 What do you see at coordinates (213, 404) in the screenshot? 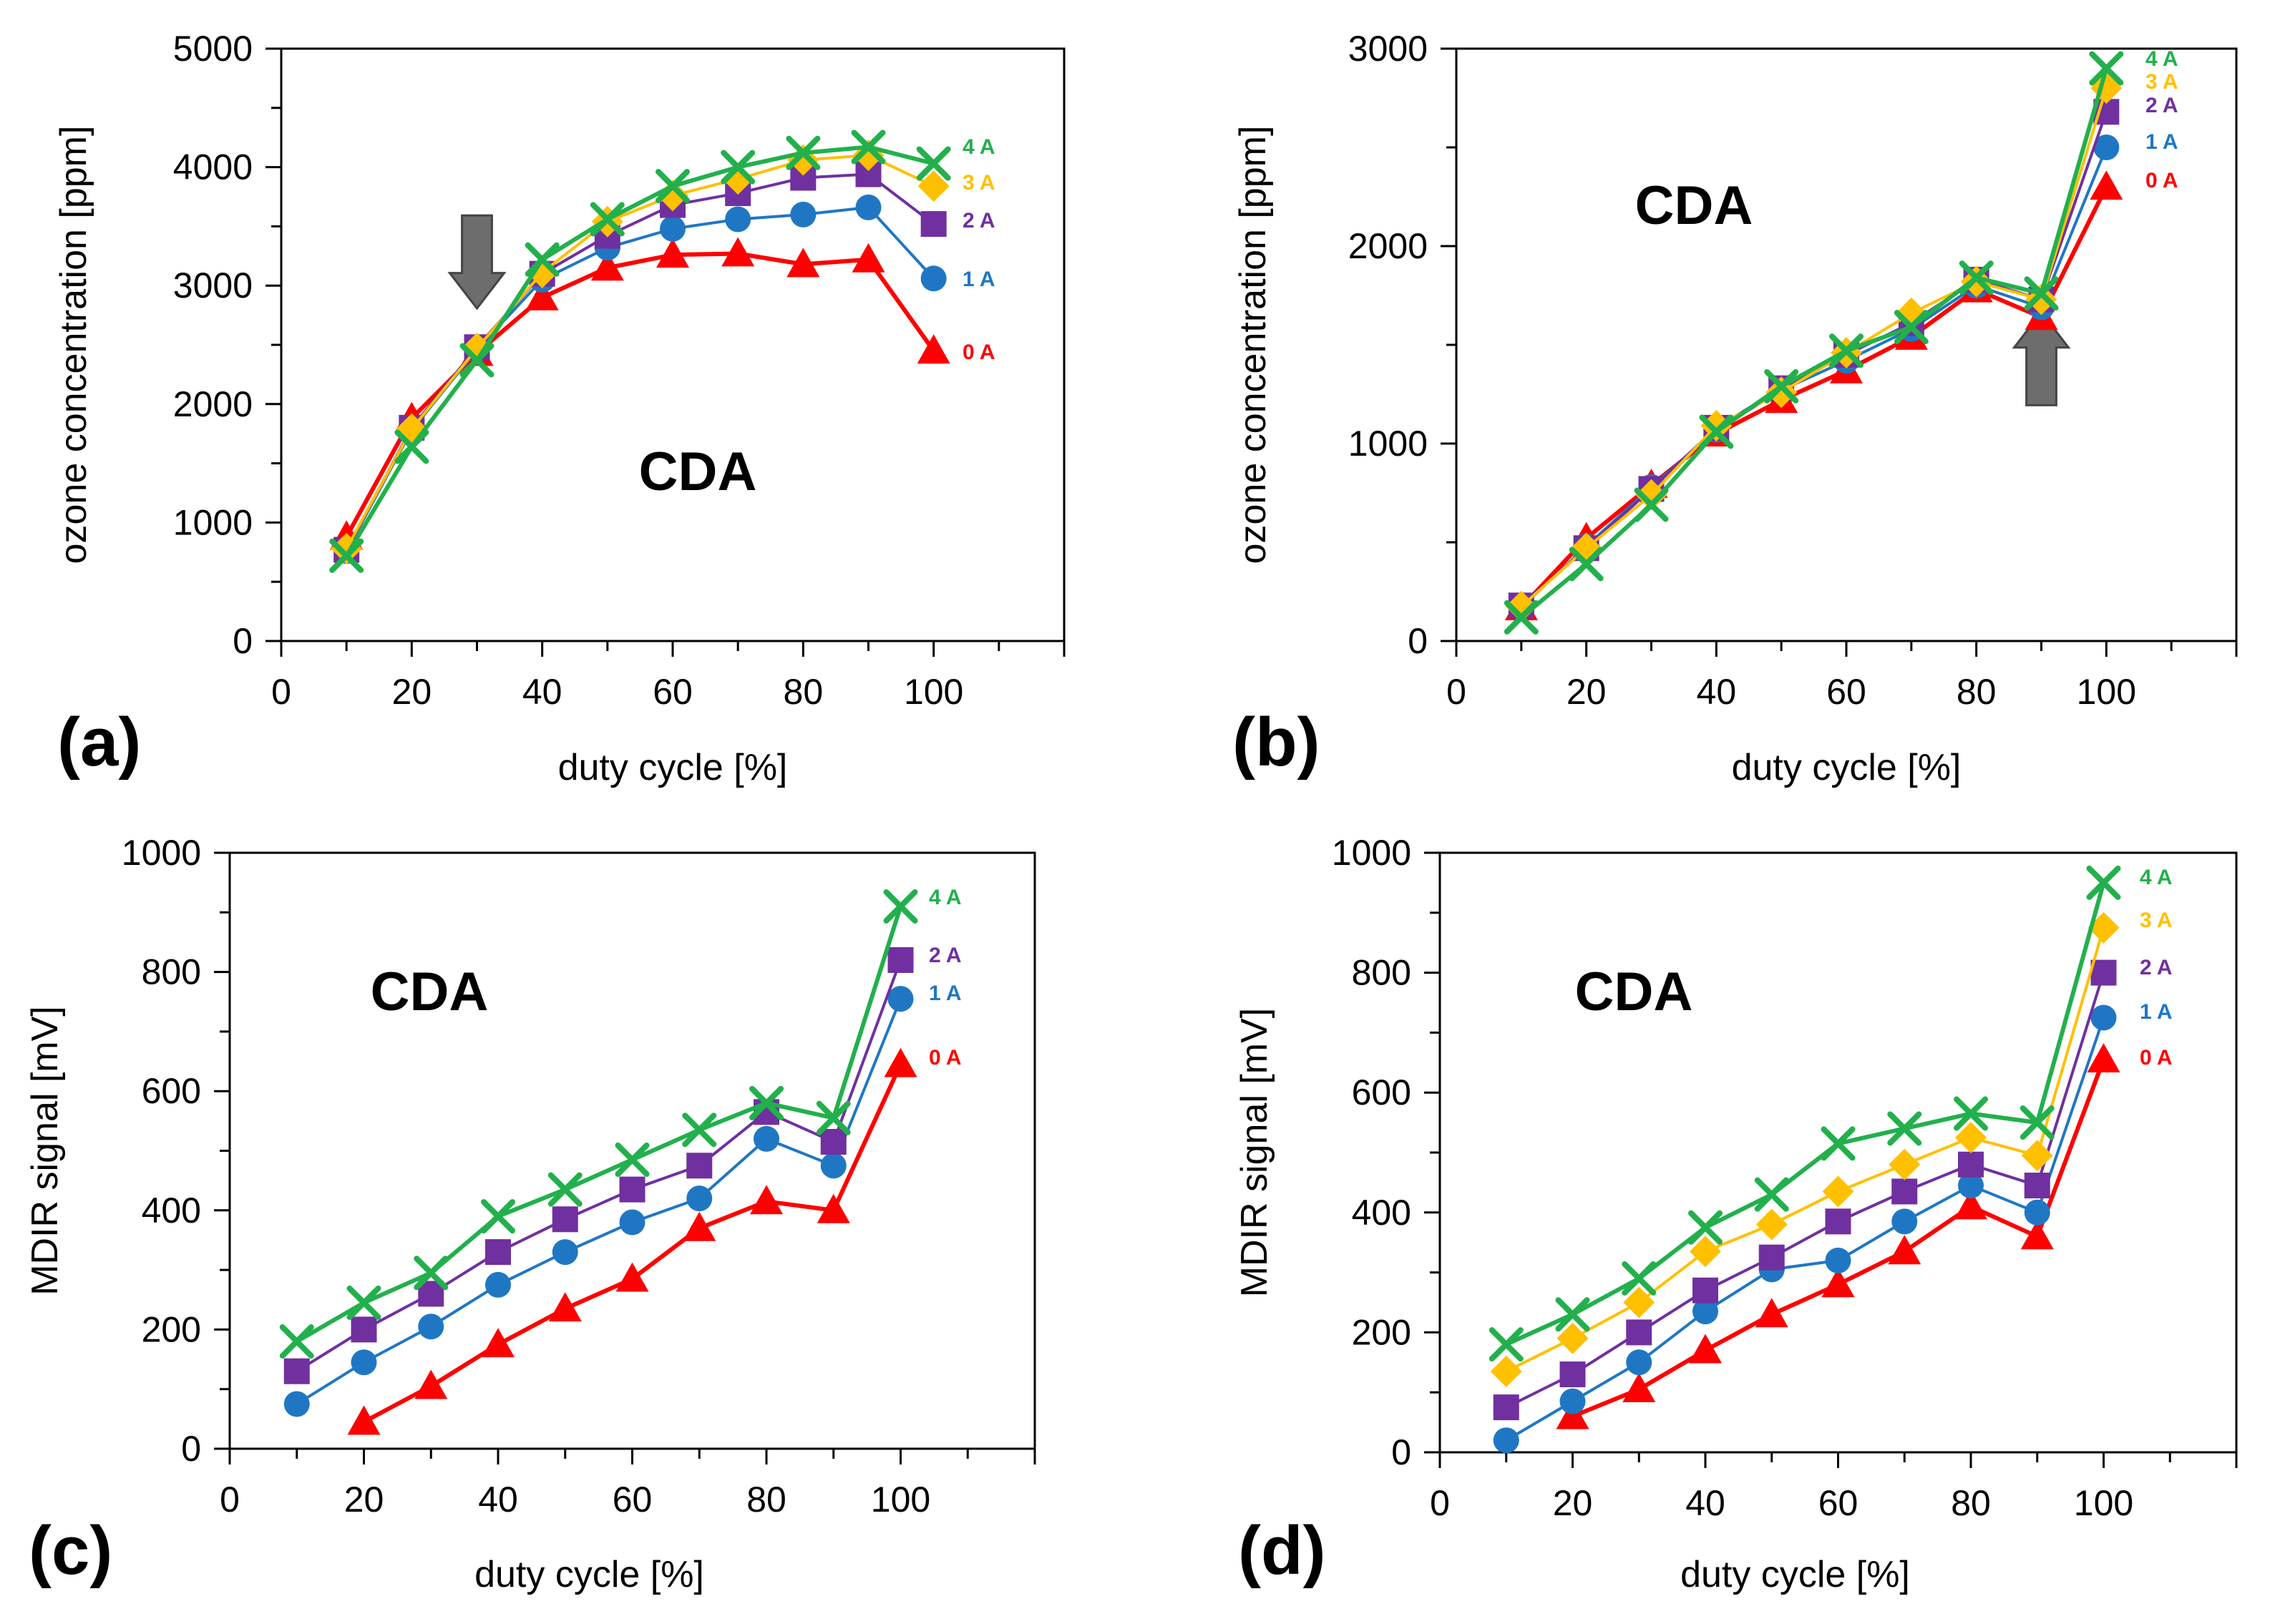
I see `y-tick-label: 2000` at bounding box center [213, 404].